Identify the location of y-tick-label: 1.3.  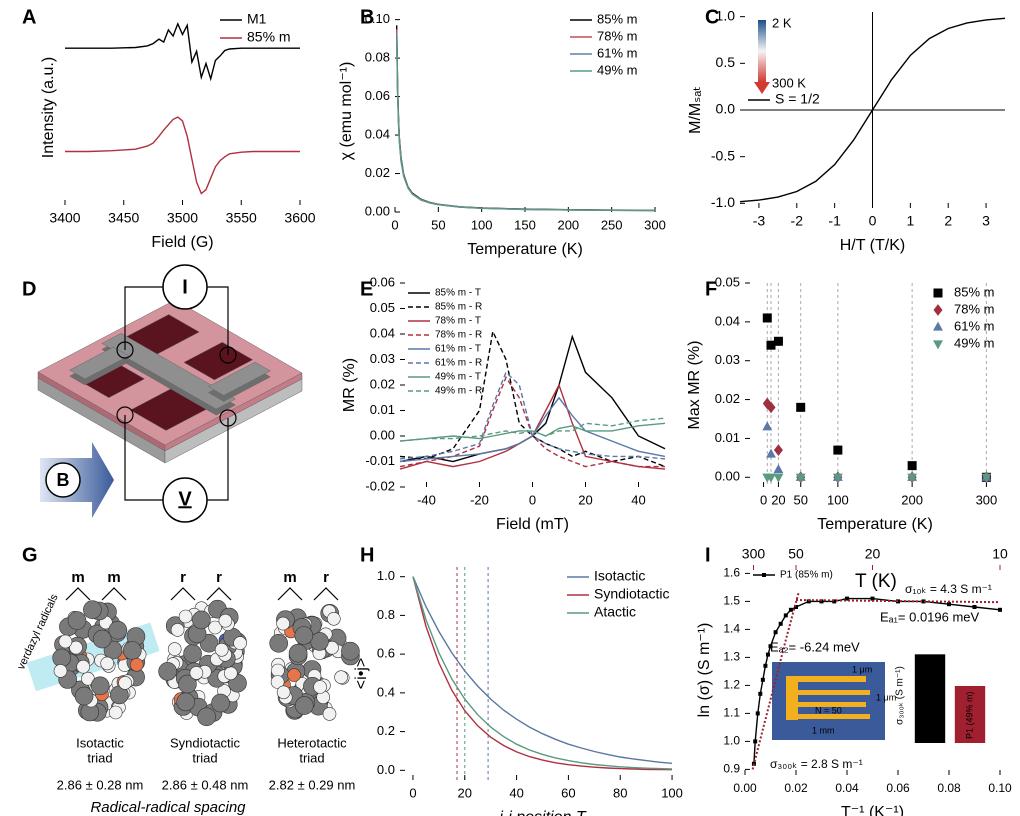
(731, 657).